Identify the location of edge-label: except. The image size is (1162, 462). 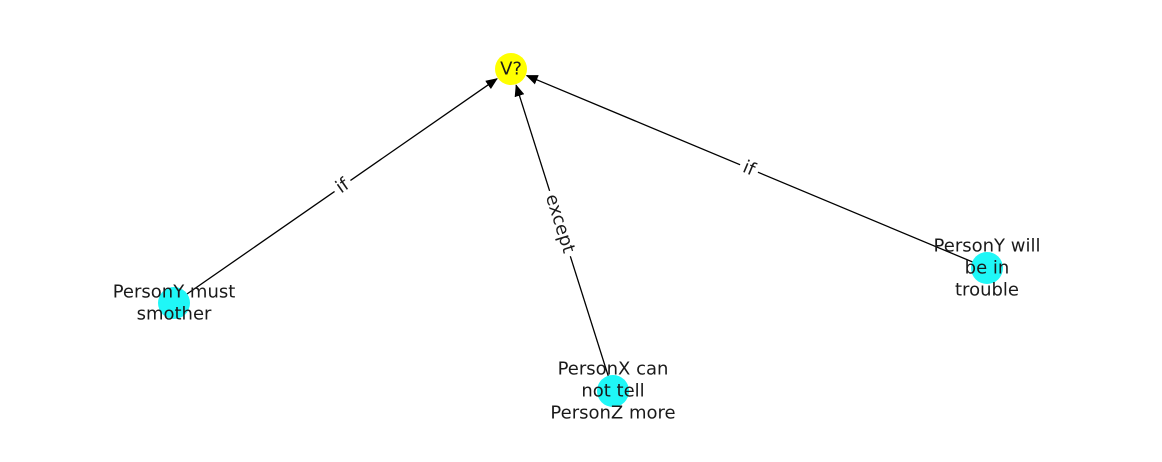
(560, 224).